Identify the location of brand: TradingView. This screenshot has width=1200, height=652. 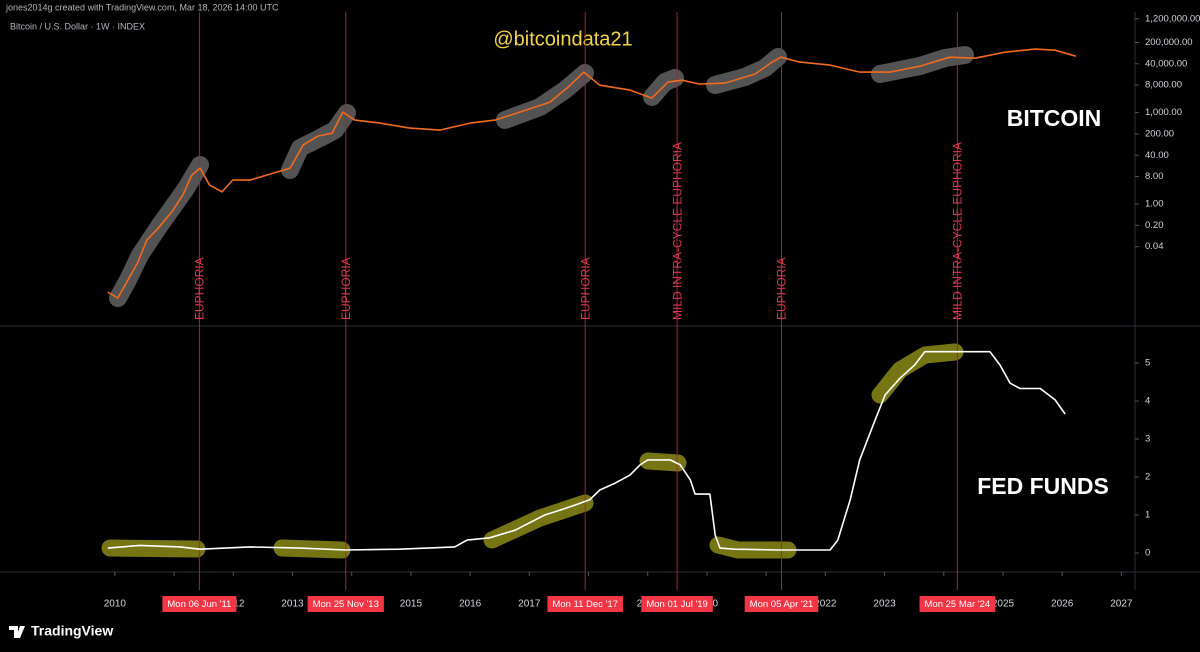
(72, 631).